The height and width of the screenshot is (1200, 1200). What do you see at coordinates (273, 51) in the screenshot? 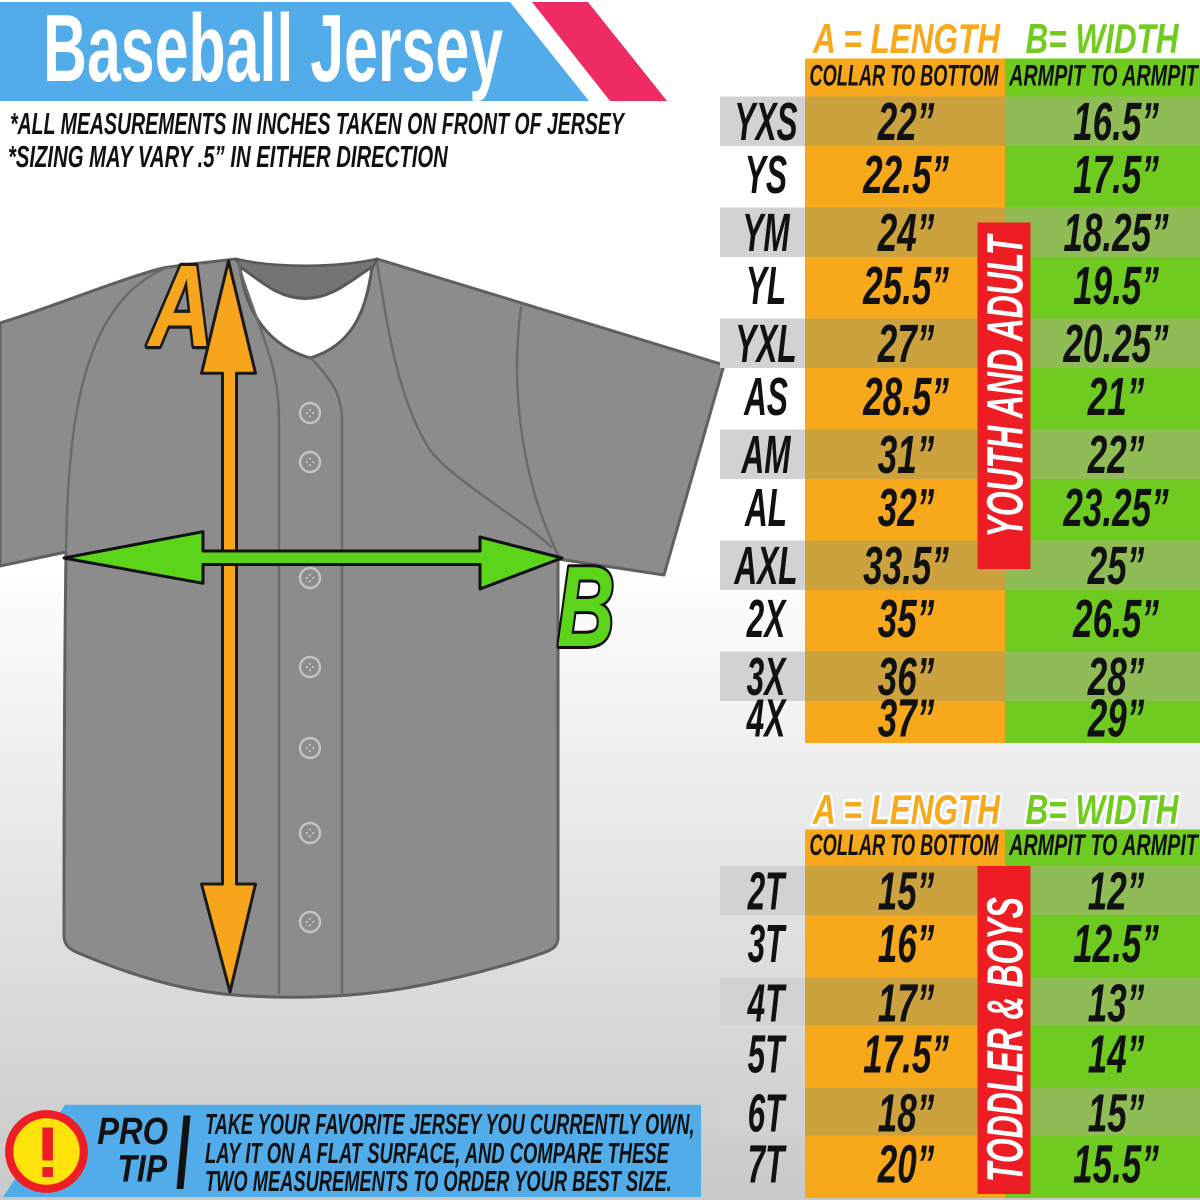
I see `svg-text: Baseball Jersey` at bounding box center [273, 51].